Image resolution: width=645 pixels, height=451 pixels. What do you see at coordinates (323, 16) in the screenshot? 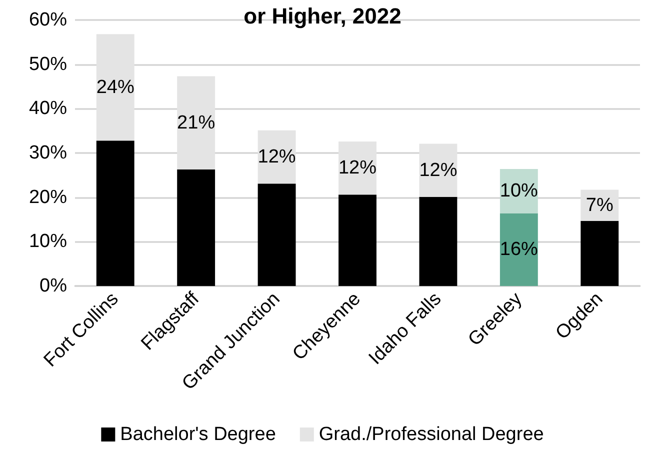
I see `chart-title: or Higher, 2022` at bounding box center [323, 16].